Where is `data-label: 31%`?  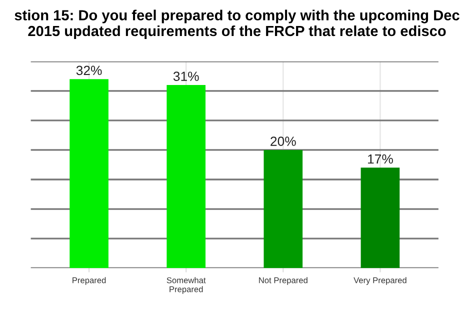 data-label: 31% is located at coordinates (186, 76).